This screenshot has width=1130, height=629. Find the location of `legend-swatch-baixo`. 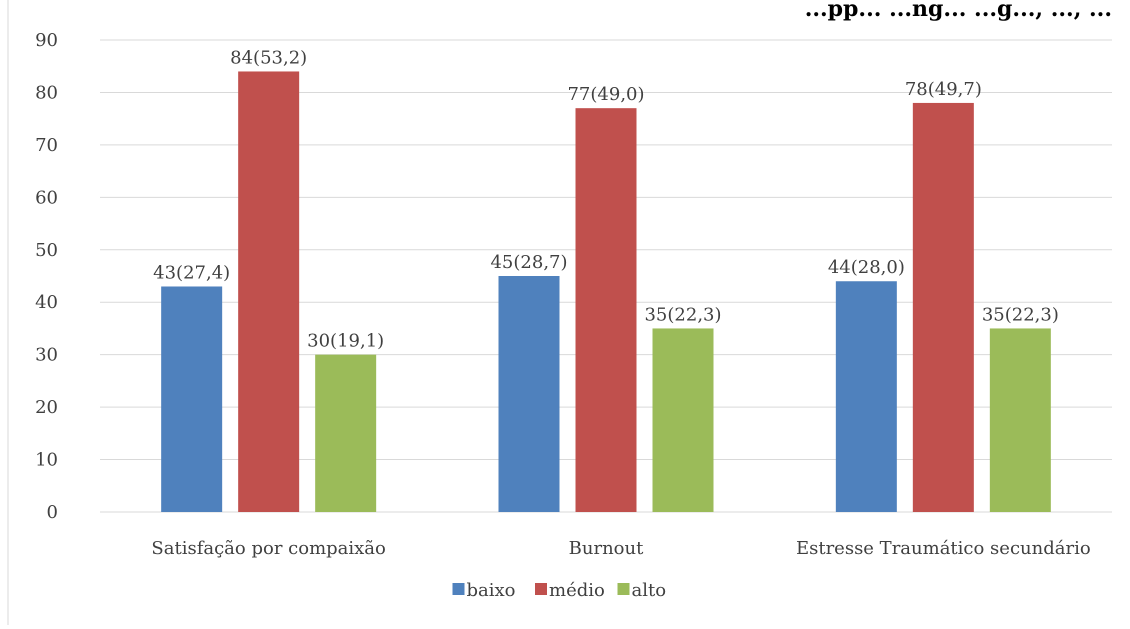

legend-swatch-baixo is located at coordinates (458, 589).